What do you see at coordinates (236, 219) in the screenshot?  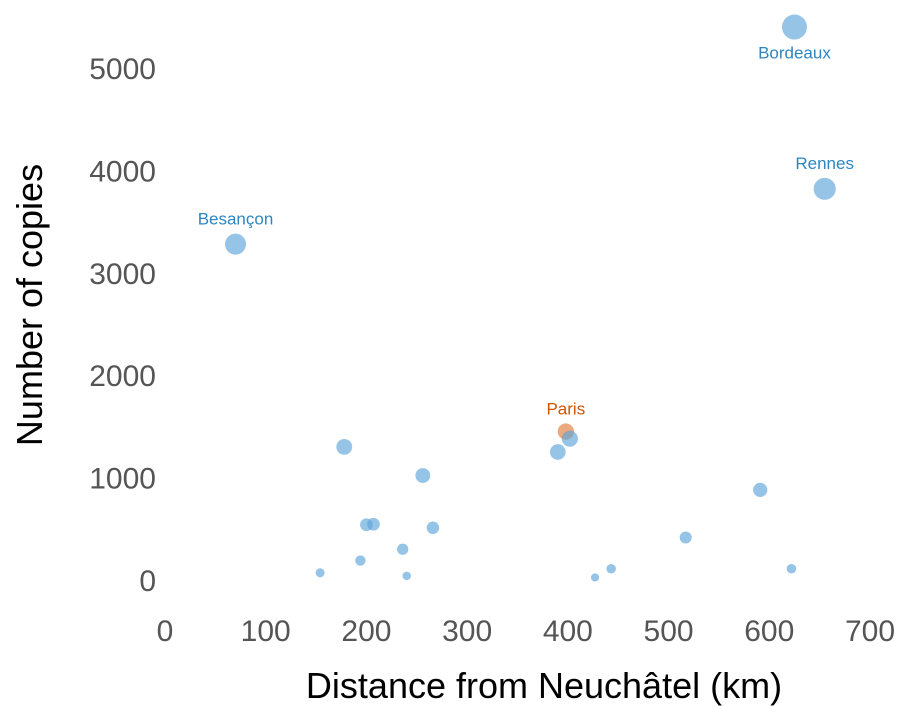 I see `point-label: Besançon` at bounding box center [236, 219].